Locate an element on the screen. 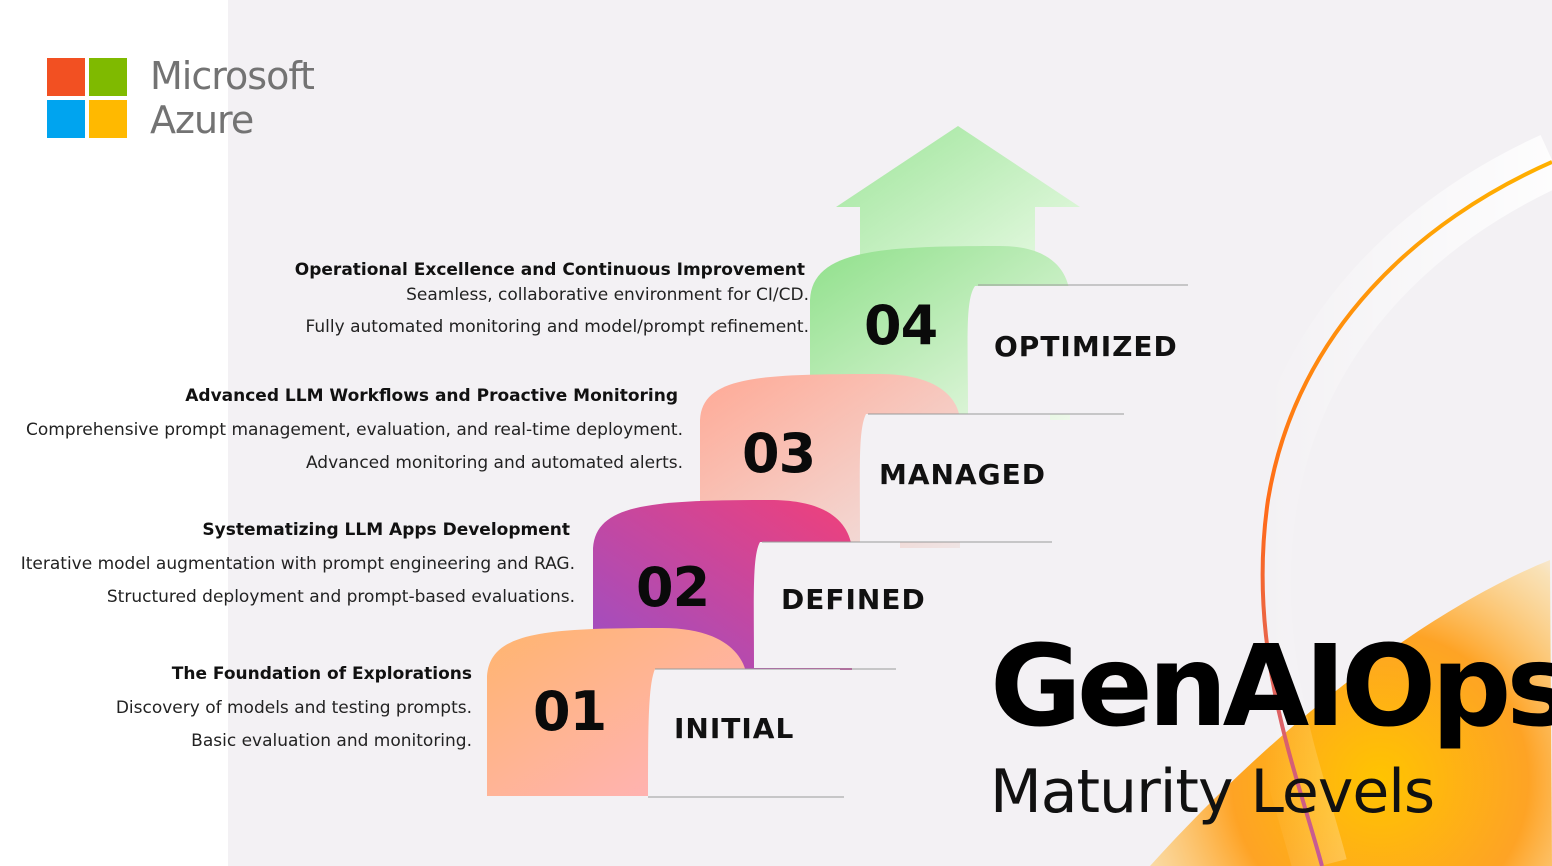 Image resolution: width=1552 pixels, height=866 pixels. level-03-name: MANAGED is located at coordinates (962, 474).